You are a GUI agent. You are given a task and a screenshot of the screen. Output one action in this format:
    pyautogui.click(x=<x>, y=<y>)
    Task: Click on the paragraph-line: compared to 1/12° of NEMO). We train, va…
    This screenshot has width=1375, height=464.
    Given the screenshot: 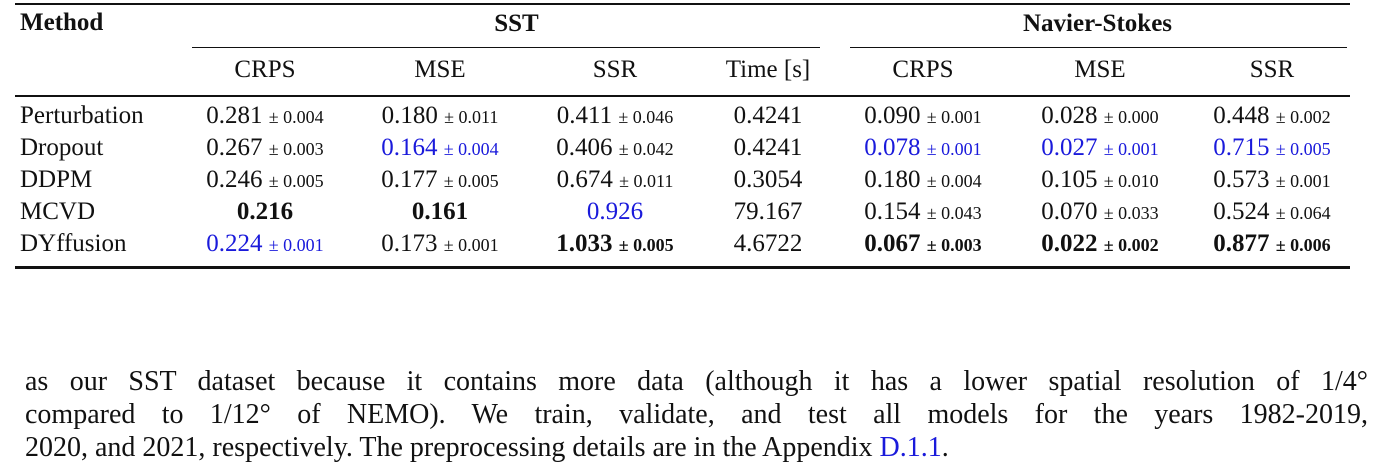 What is the action you would take?
    pyautogui.click(x=696, y=414)
    